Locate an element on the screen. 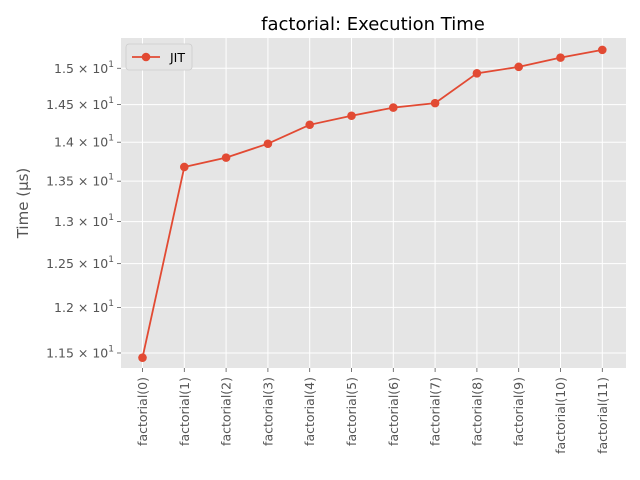 The height and width of the screenshot is (480, 640). y-axis-label: Time (µs) is located at coordinates (23, 204).